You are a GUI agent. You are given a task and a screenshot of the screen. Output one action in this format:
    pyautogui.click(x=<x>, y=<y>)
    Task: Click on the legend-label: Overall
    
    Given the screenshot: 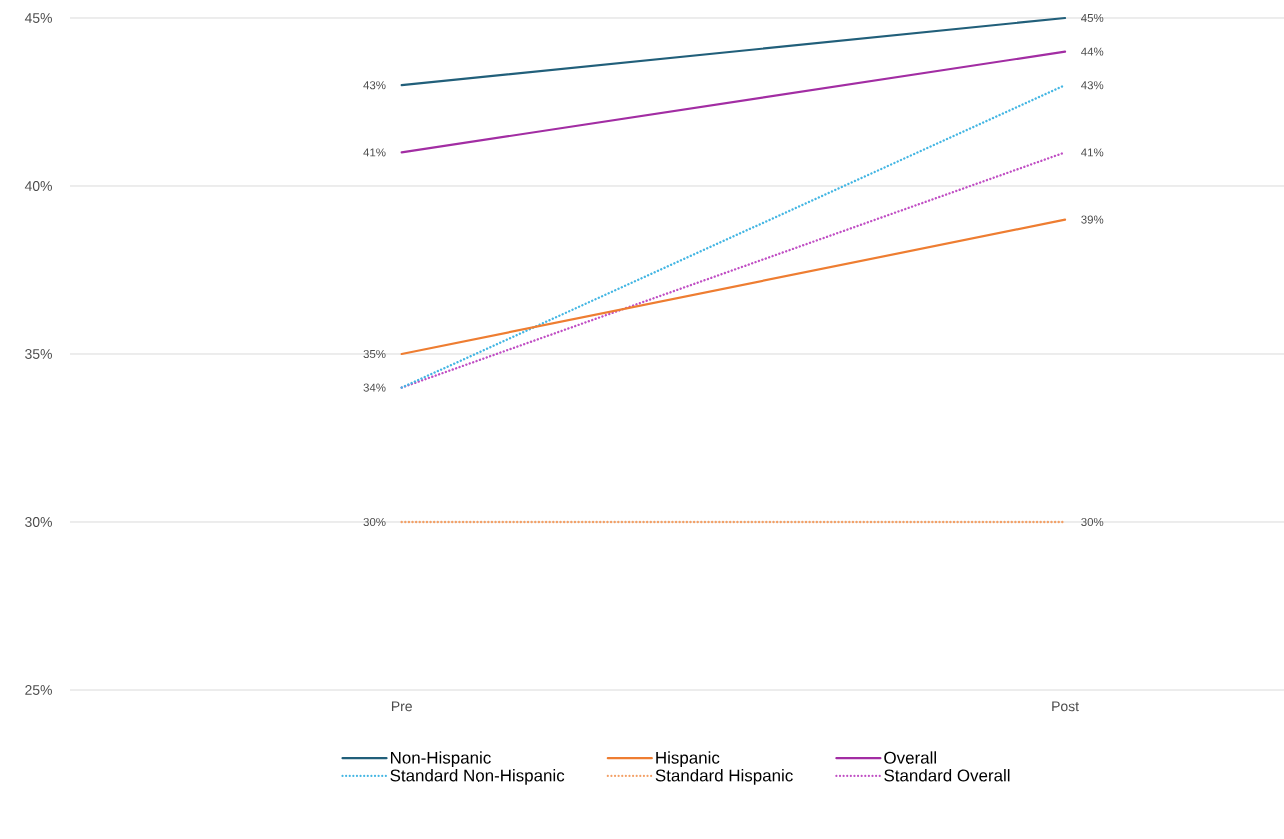 What is the action you would take?
    pyautogui.click(x=910, y=757)
    